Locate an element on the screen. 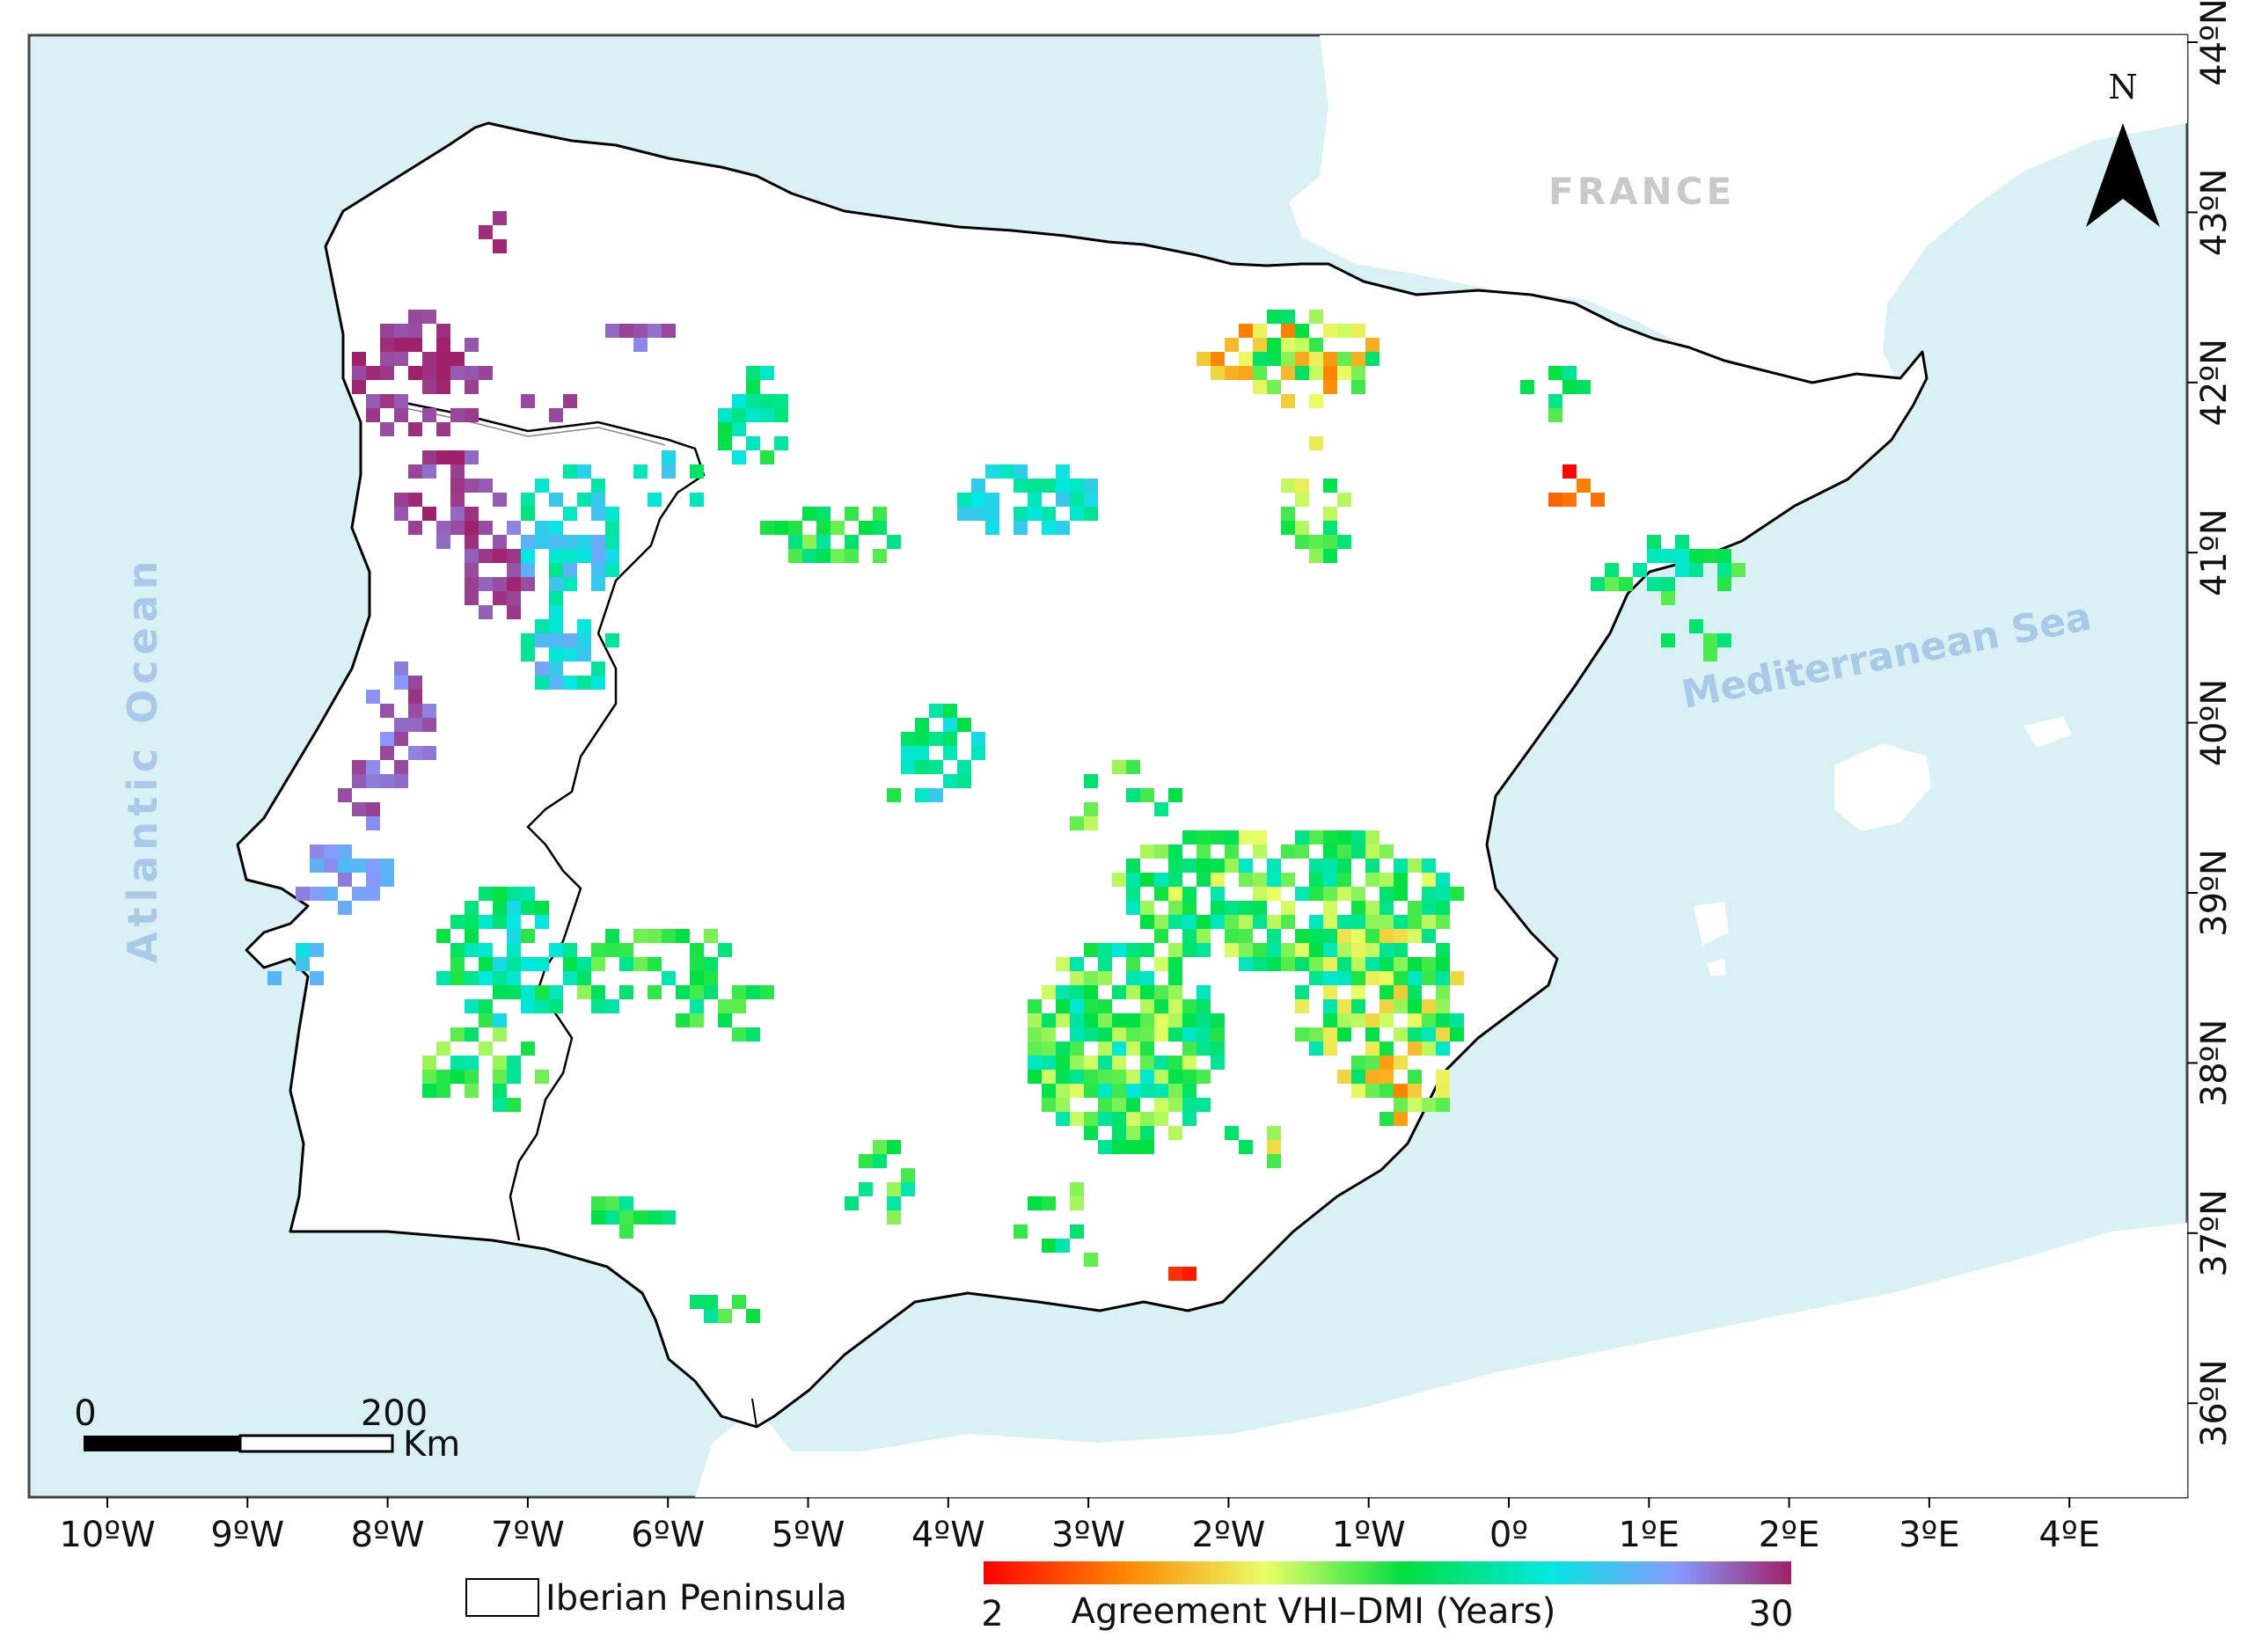 This screenshot has width=2254, height=1652. france-landmass is located at coordinates (1738, 215).